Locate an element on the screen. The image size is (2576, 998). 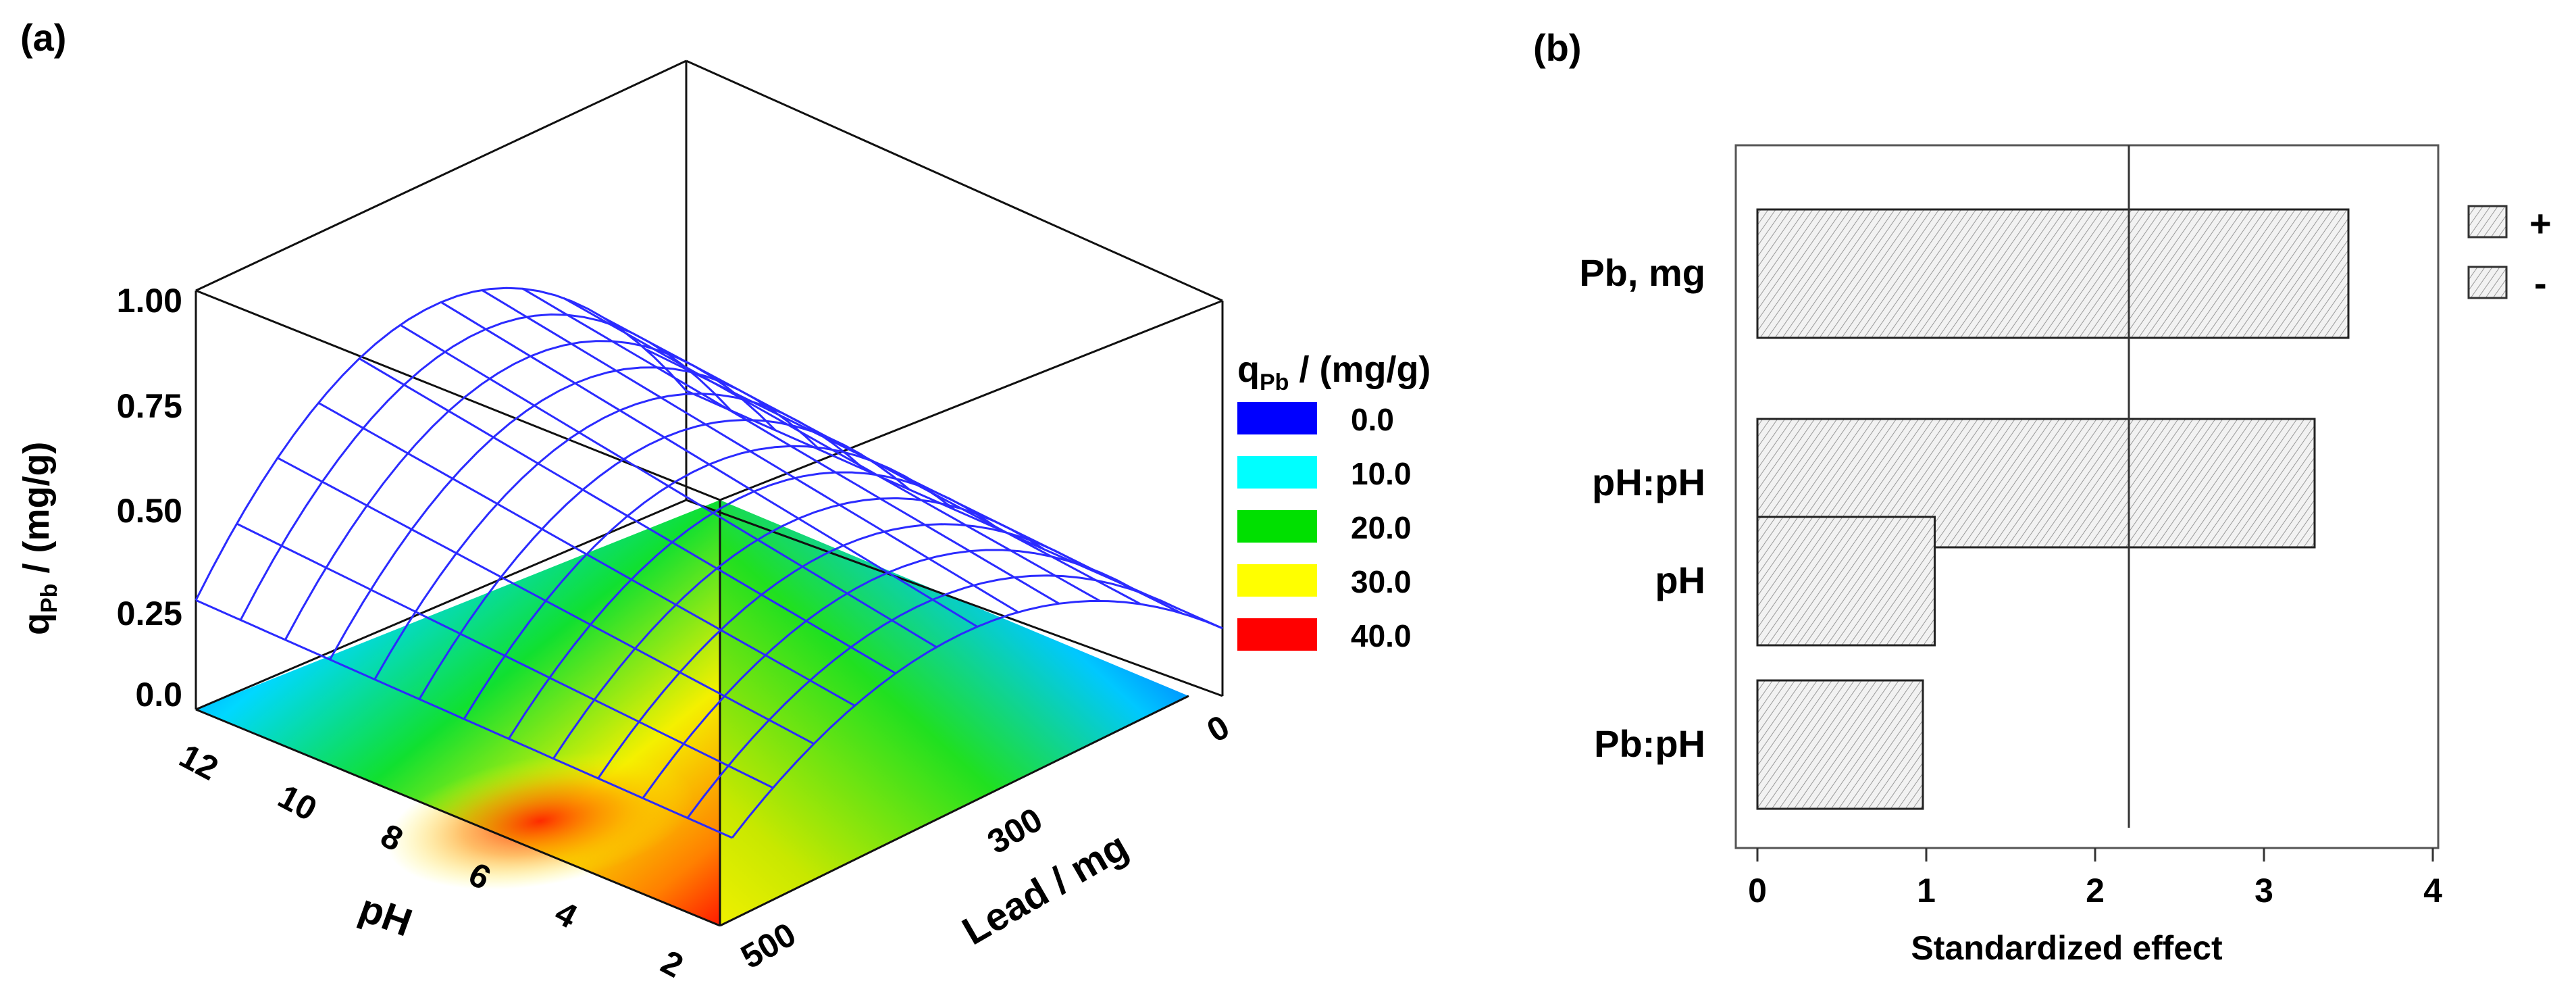
legend-swatch-plus is located at coordinates (2487, 222).